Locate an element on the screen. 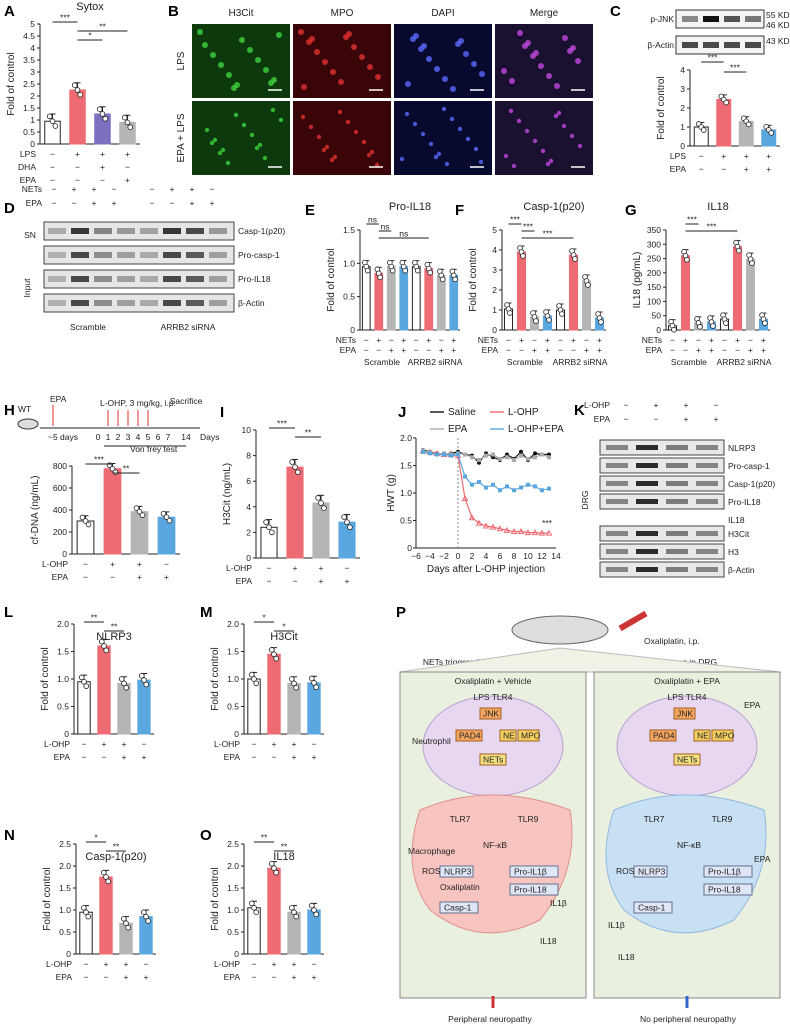 Image resolution: width=790 pixels, height=1027 pixels. condition-label: NETs is located at coordinates (32, 189).